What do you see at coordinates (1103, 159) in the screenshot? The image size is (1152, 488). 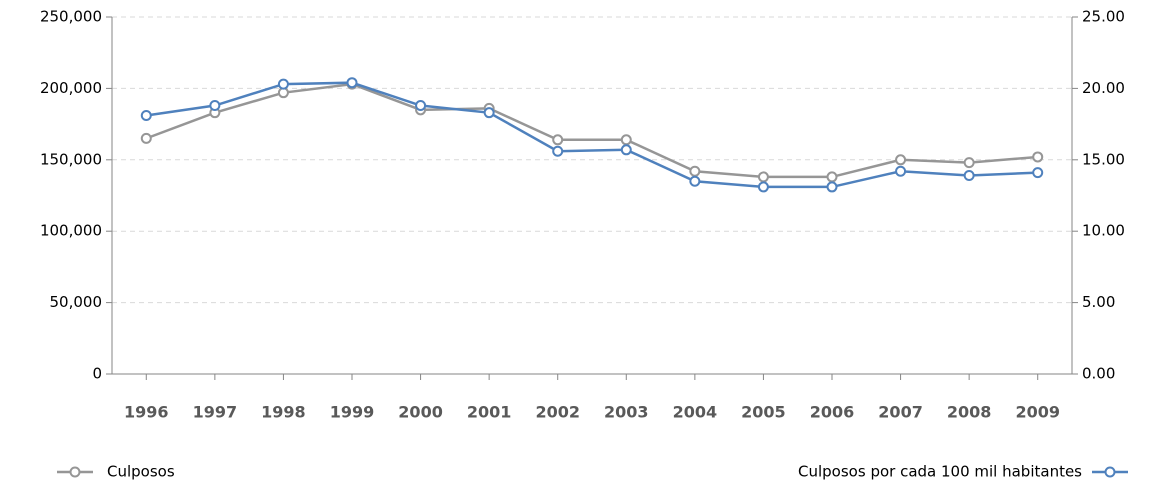 I see `y2-tick-label: 15.00` at bounding box center [1103, 159].